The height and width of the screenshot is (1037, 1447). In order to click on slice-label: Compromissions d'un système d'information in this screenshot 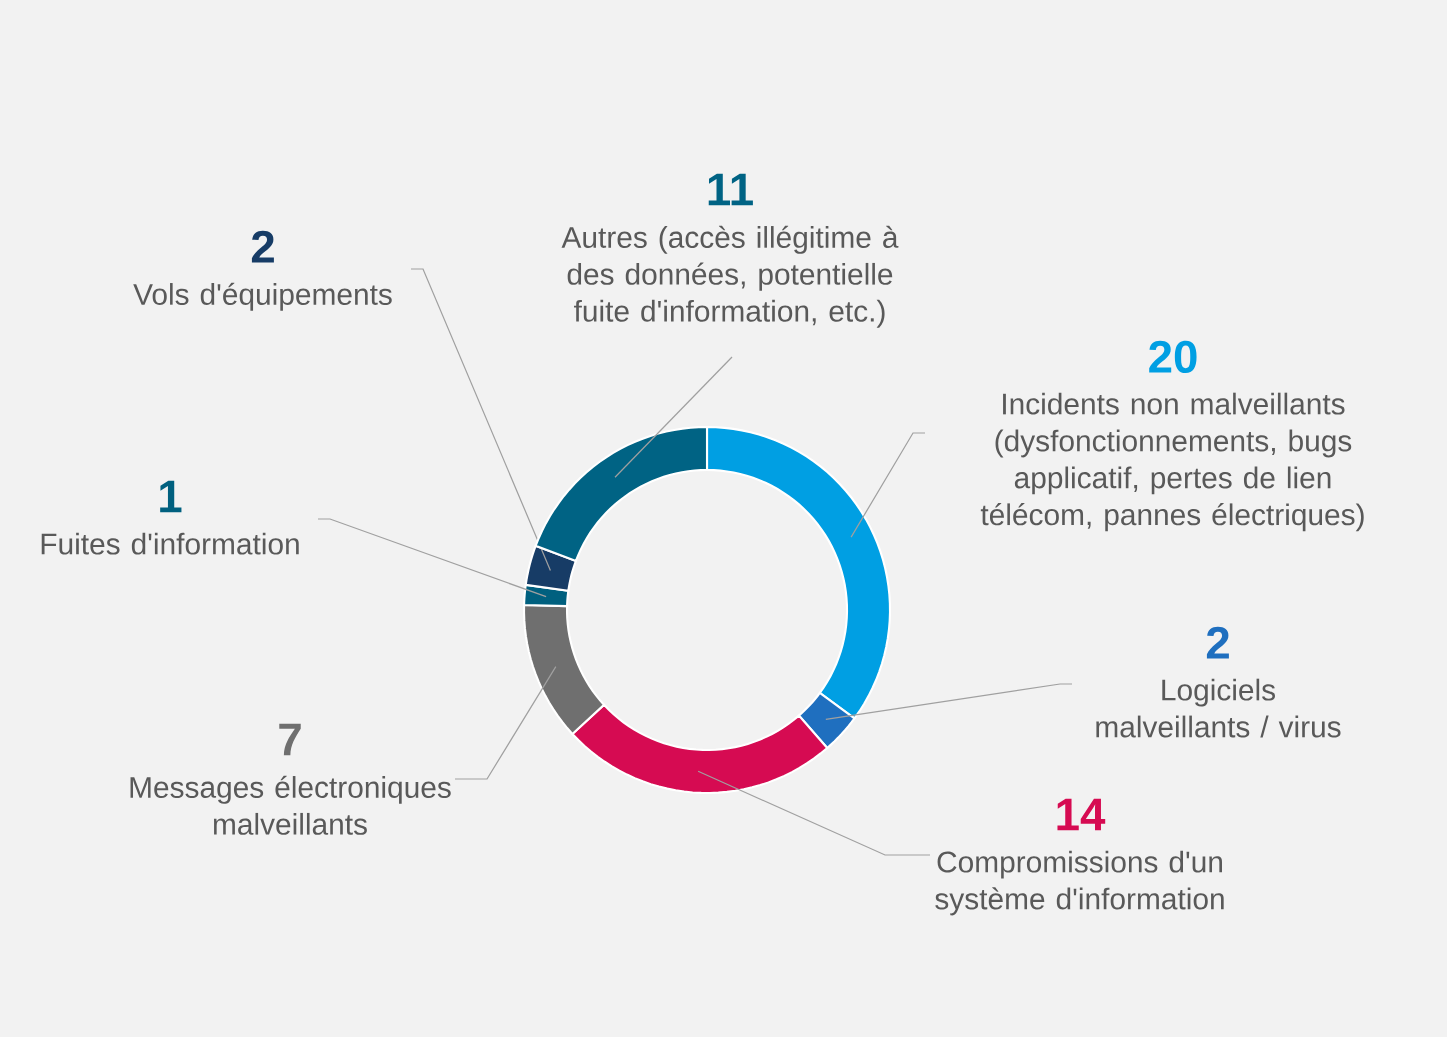, I will do `click(1079, 883)`.